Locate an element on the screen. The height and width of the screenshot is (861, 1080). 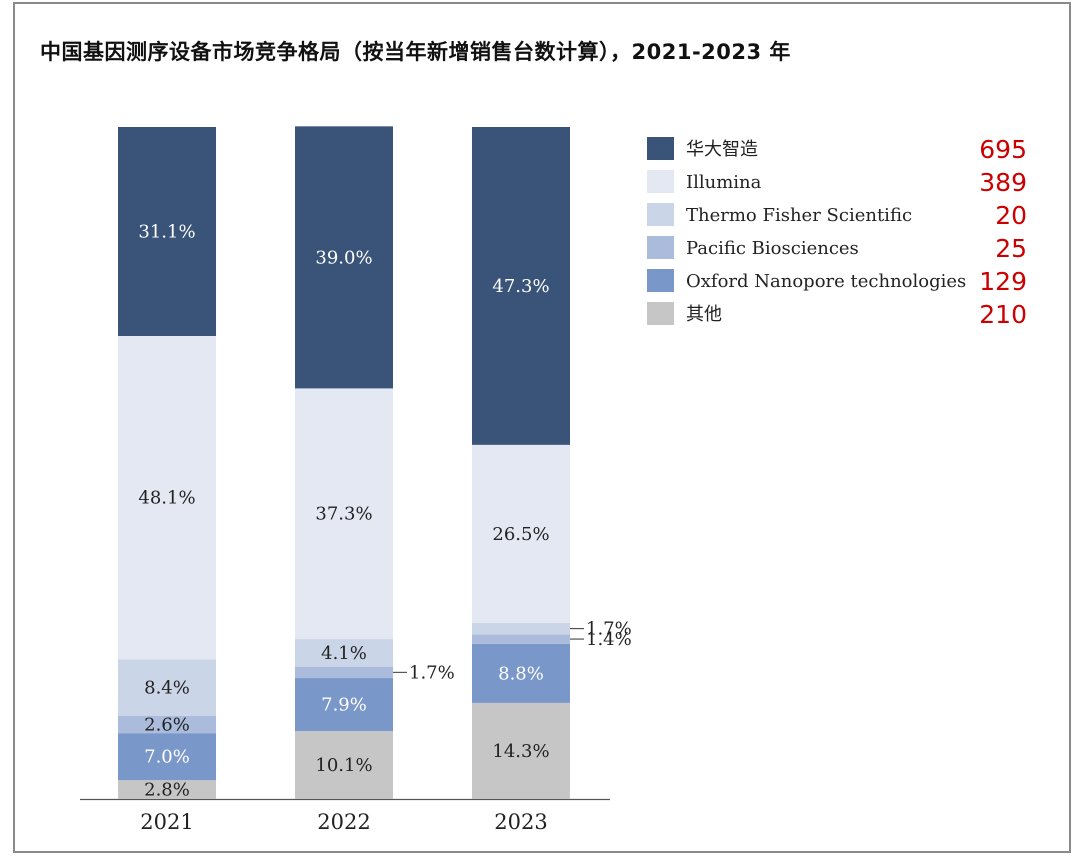
data-label: 2.8% is located at coordinates (167, 790).